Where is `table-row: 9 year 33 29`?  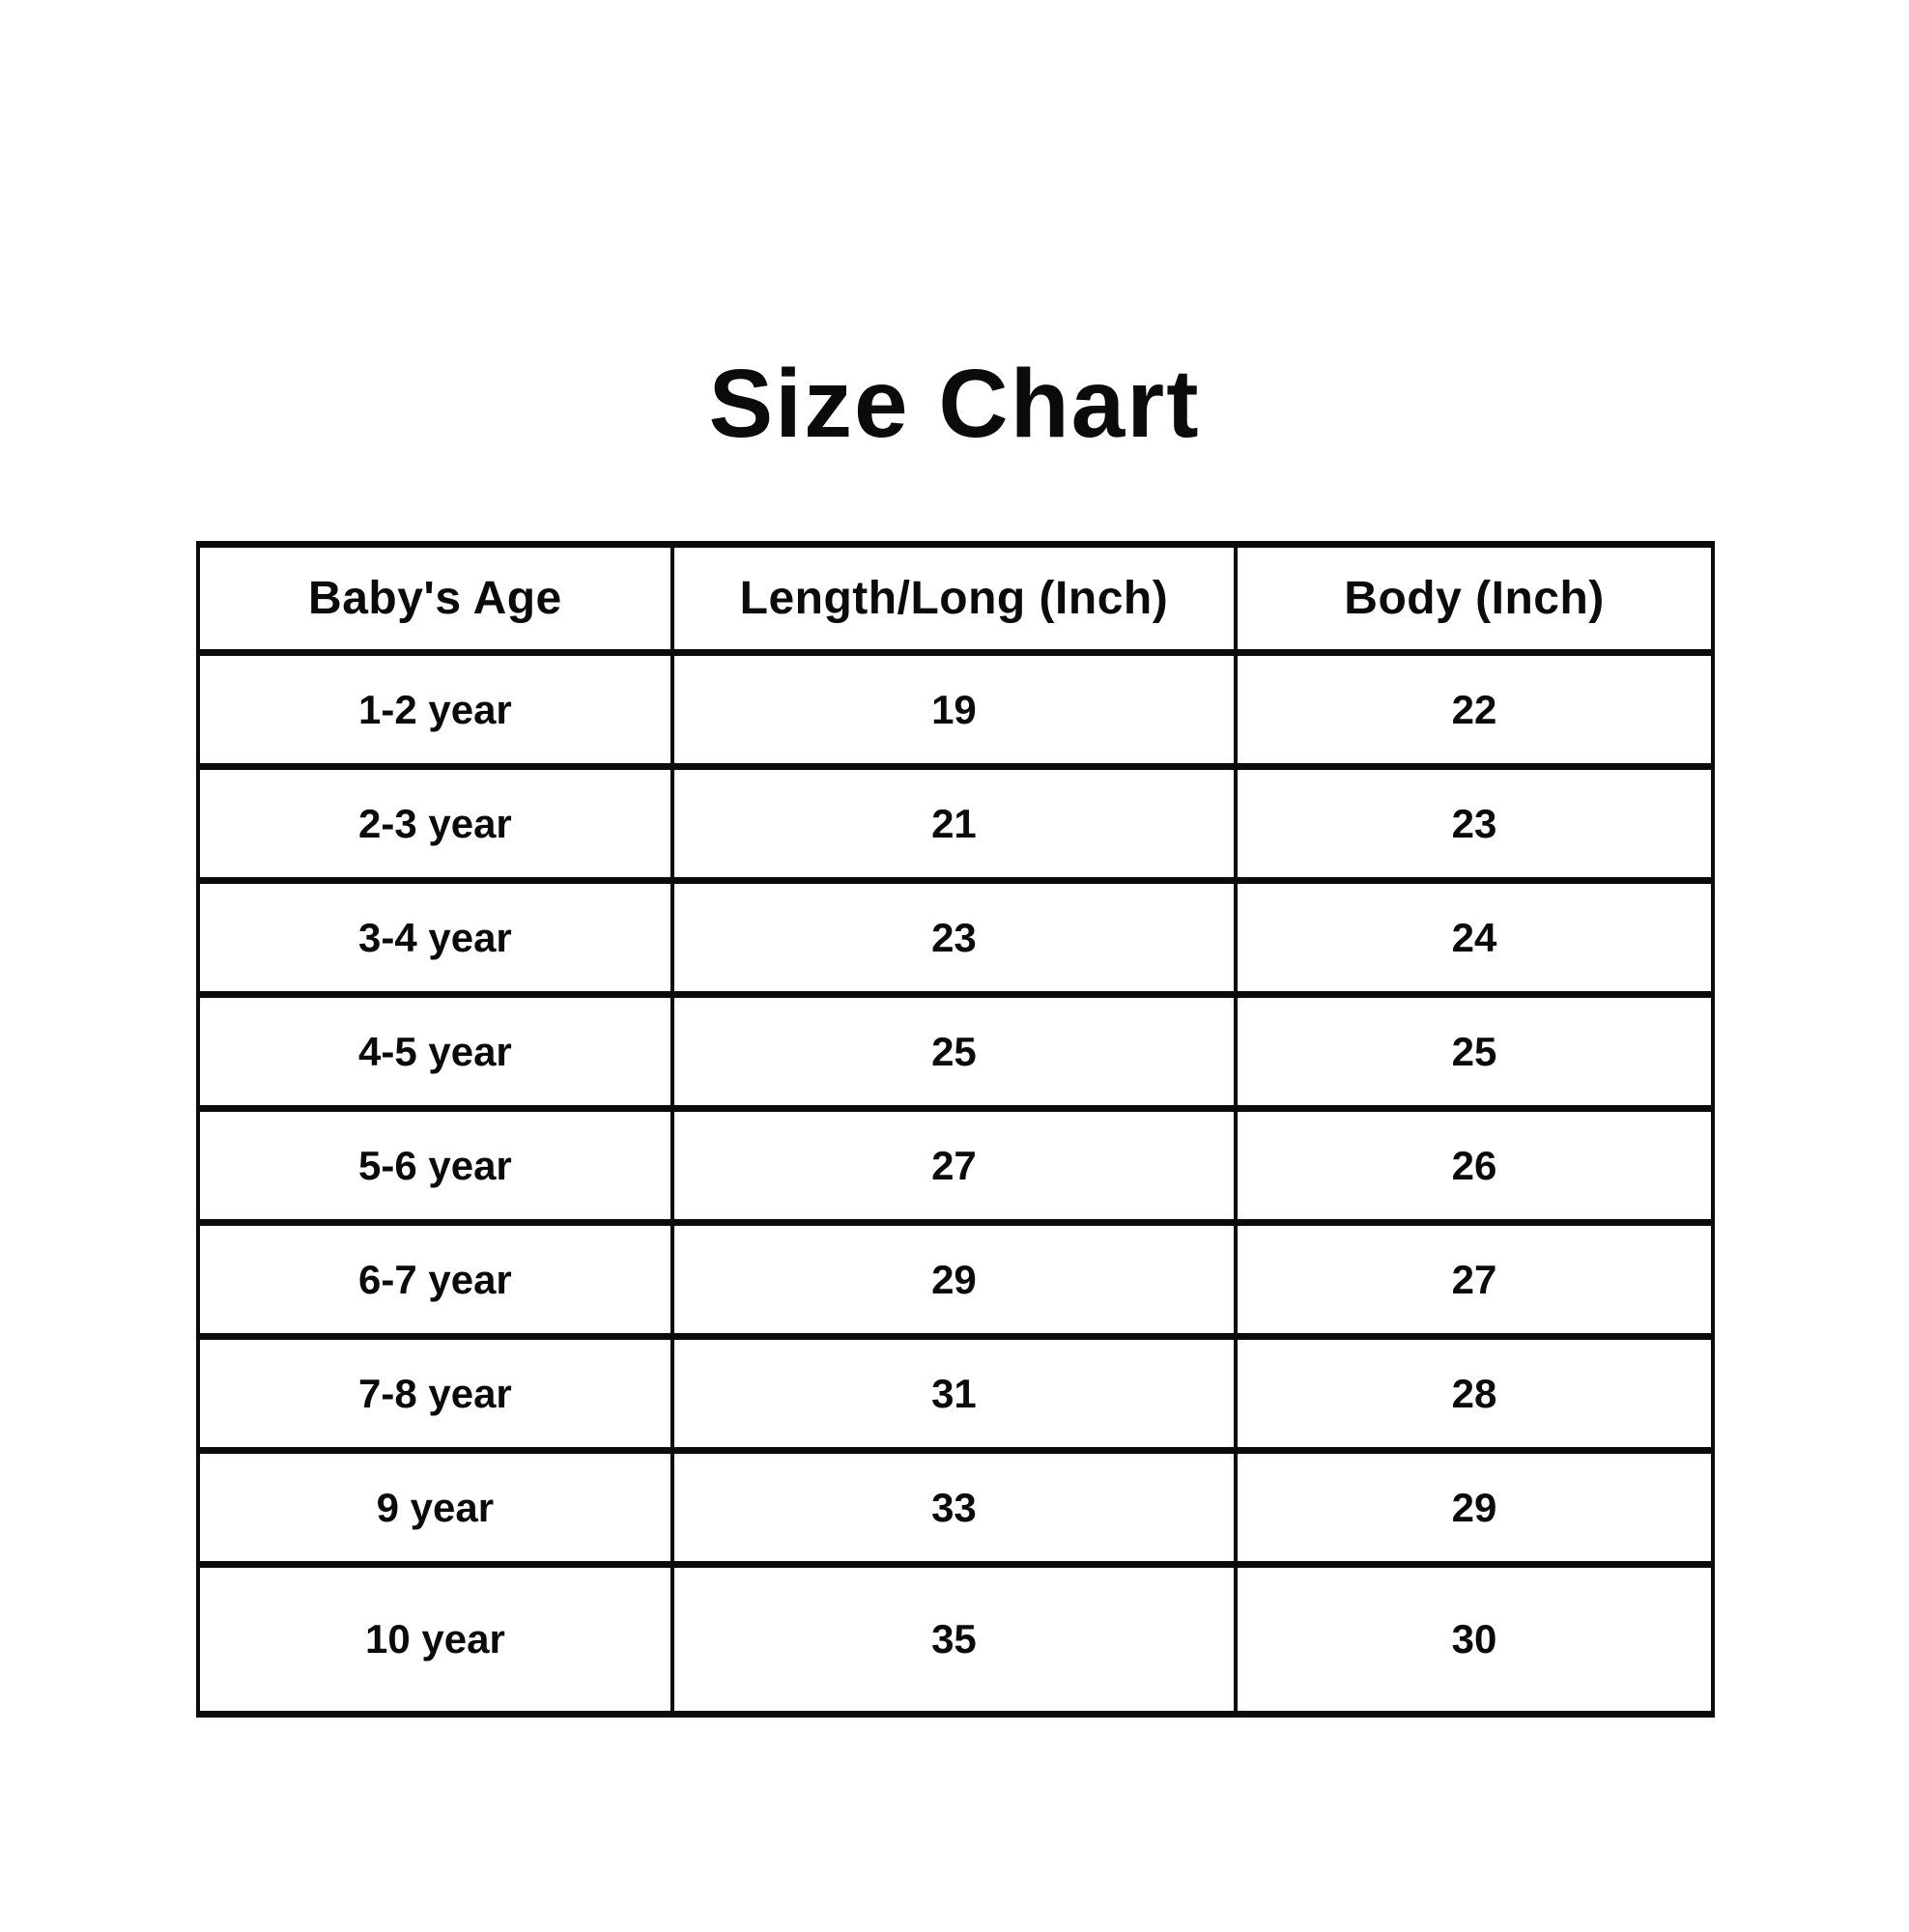 table-row: 9 year 33 29 is located at coordinates (955, 1507).